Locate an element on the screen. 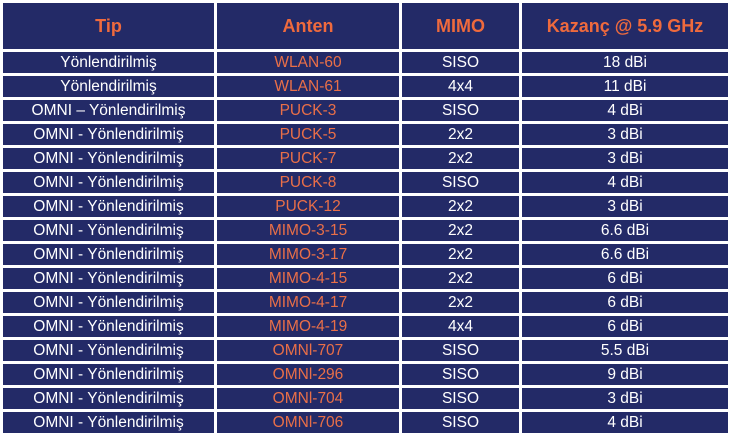 The width and height of the screenshot is (731, 436). header-row: Tip Anten MIMO Kazanç @ 5.9 GHz is located at coordinates (365, 26).